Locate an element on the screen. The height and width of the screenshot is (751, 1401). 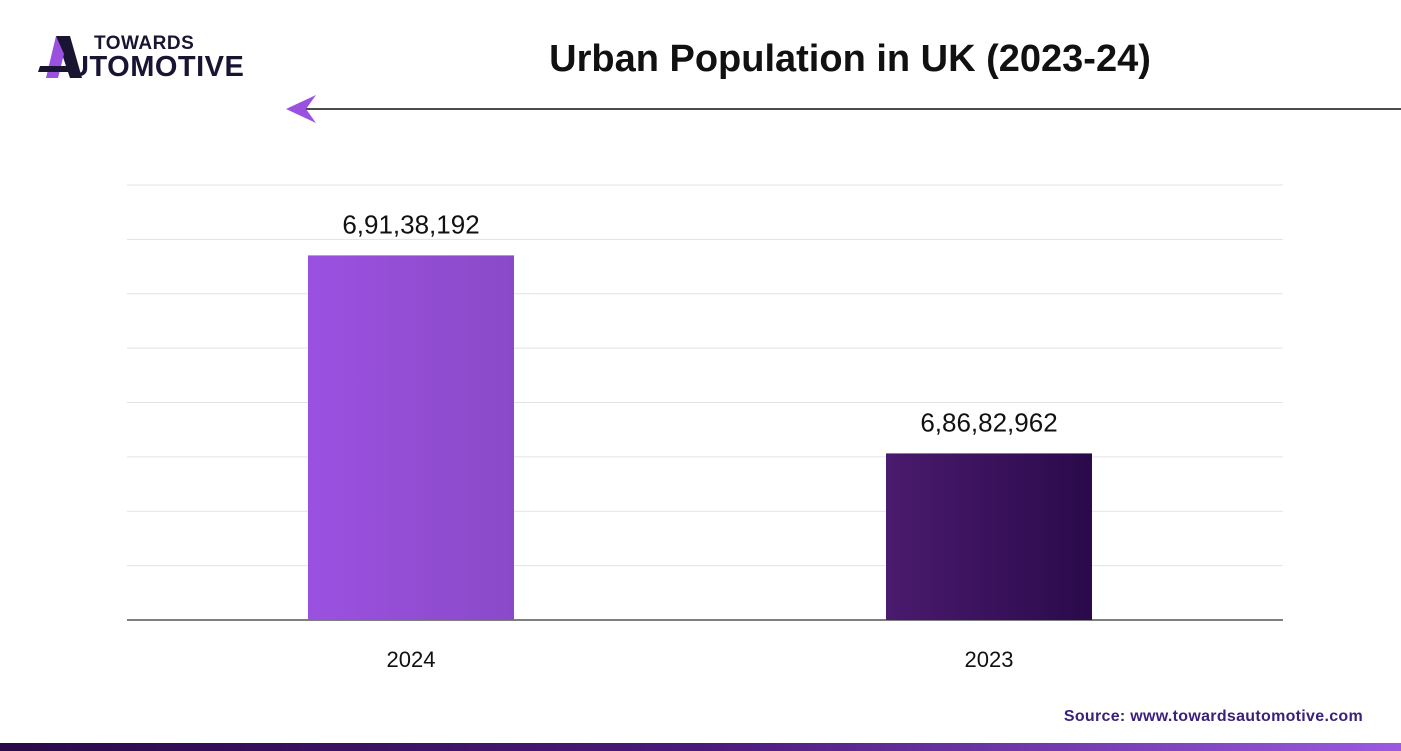
source-note: Source: www.towardsautomotive.com is located at coordinates (1213, 716).